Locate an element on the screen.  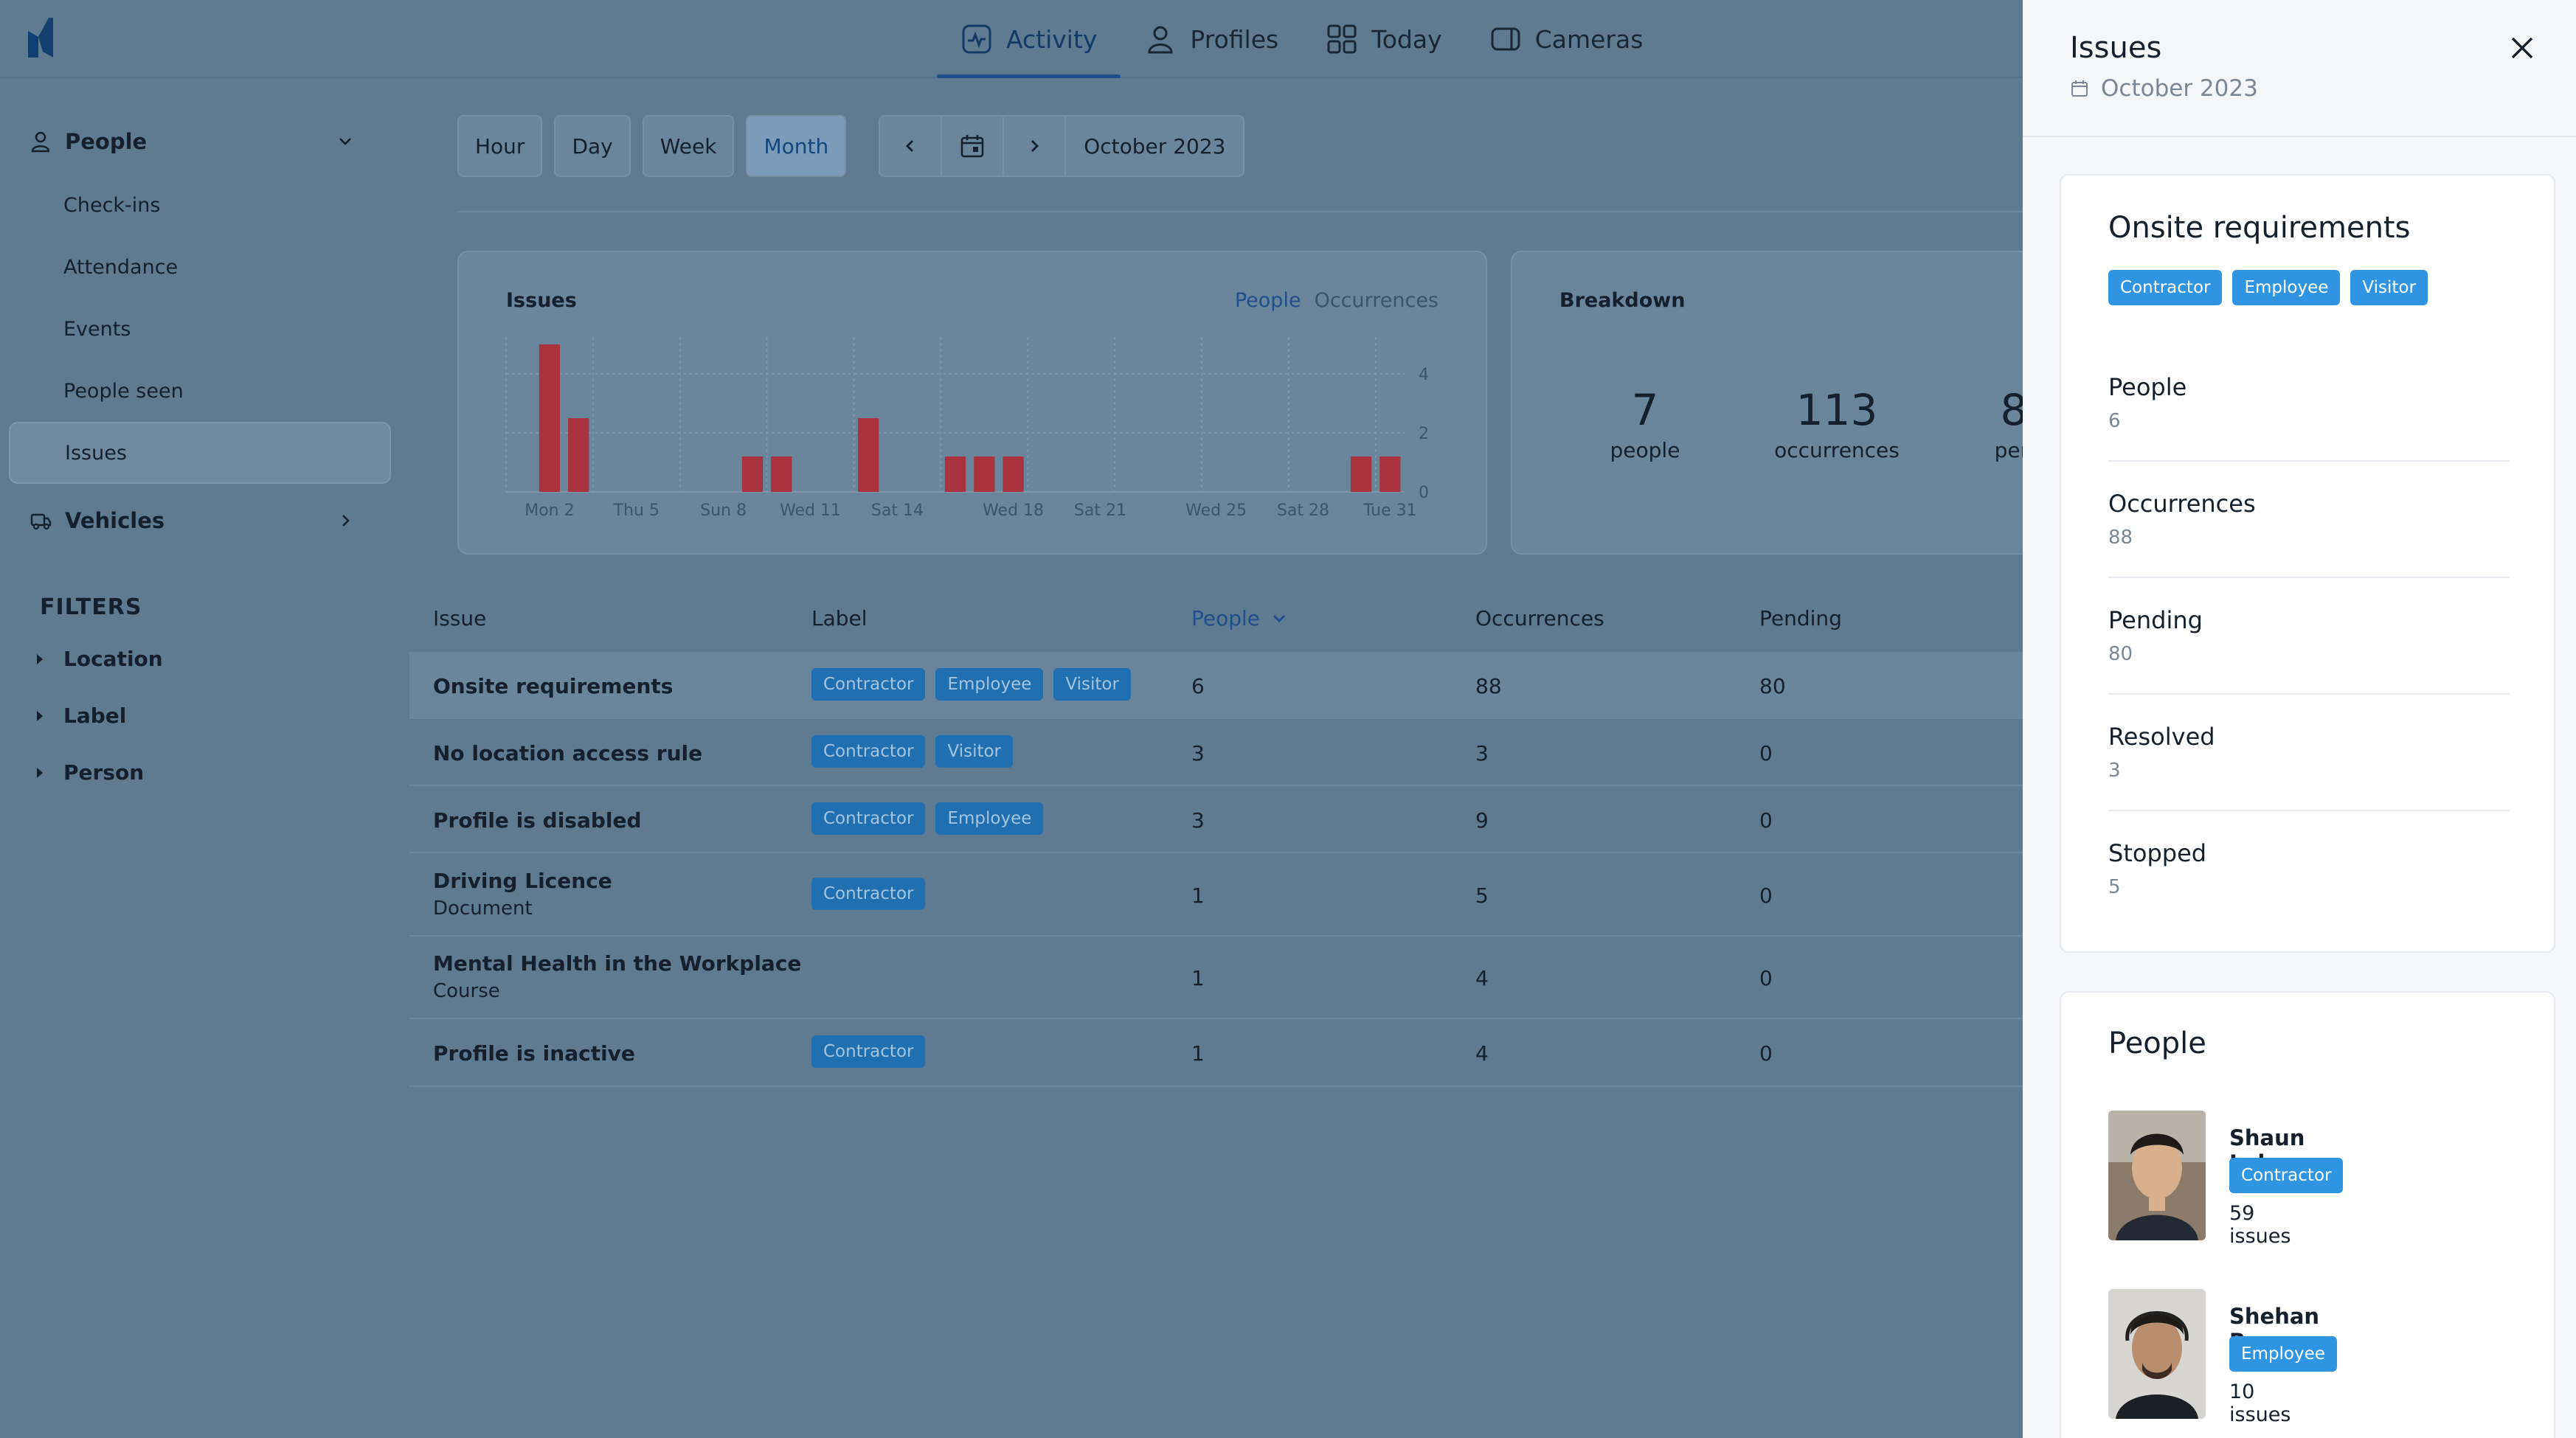
person-label: Contractor is located at coordinates (2291, 1175).